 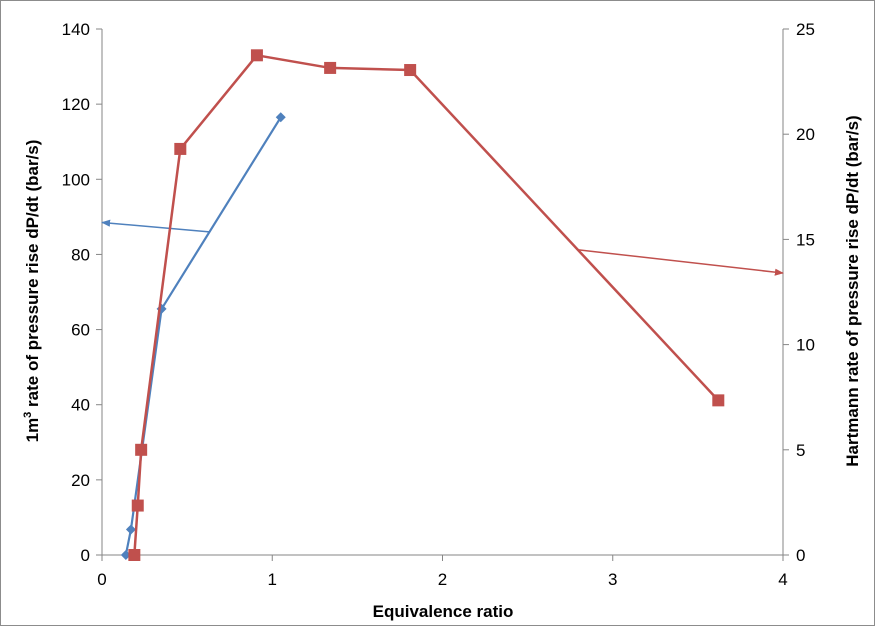 I want to click on y-right-tick-label: 5, so click(x=800, y=450).